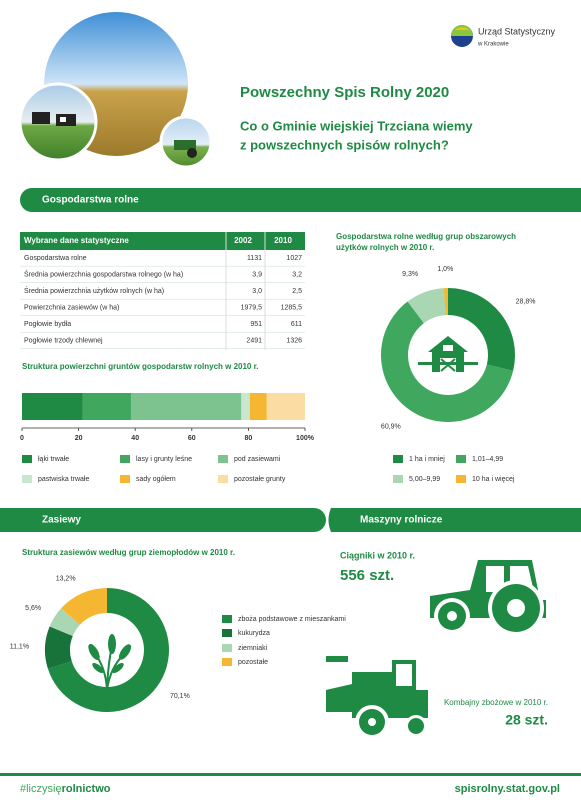 Image resolution: width=581 pixels, height=800 pixels. I want to click on legend-label: 1,01–4,99, so click(487, 459).